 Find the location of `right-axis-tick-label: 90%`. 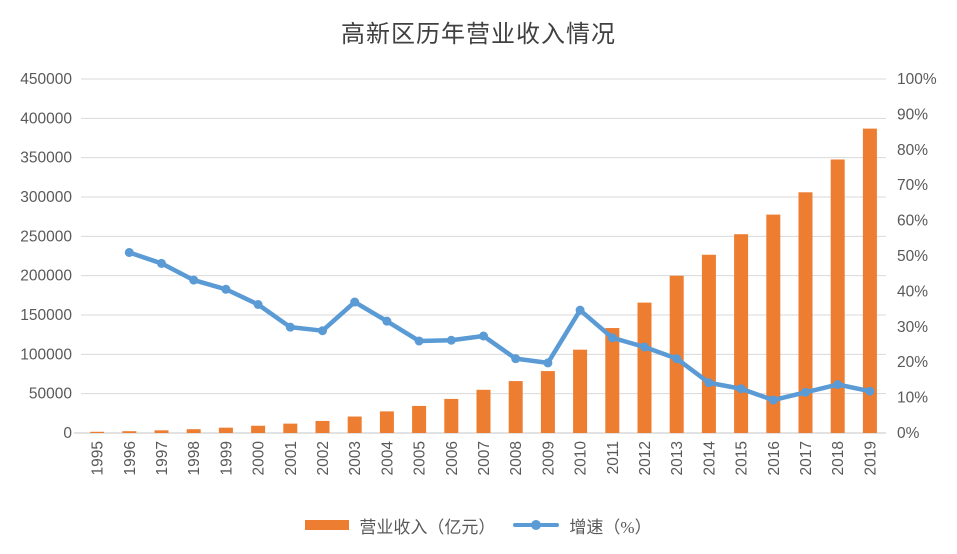

right-axis-tick-label: 90% is located at coordinates (912, 114).